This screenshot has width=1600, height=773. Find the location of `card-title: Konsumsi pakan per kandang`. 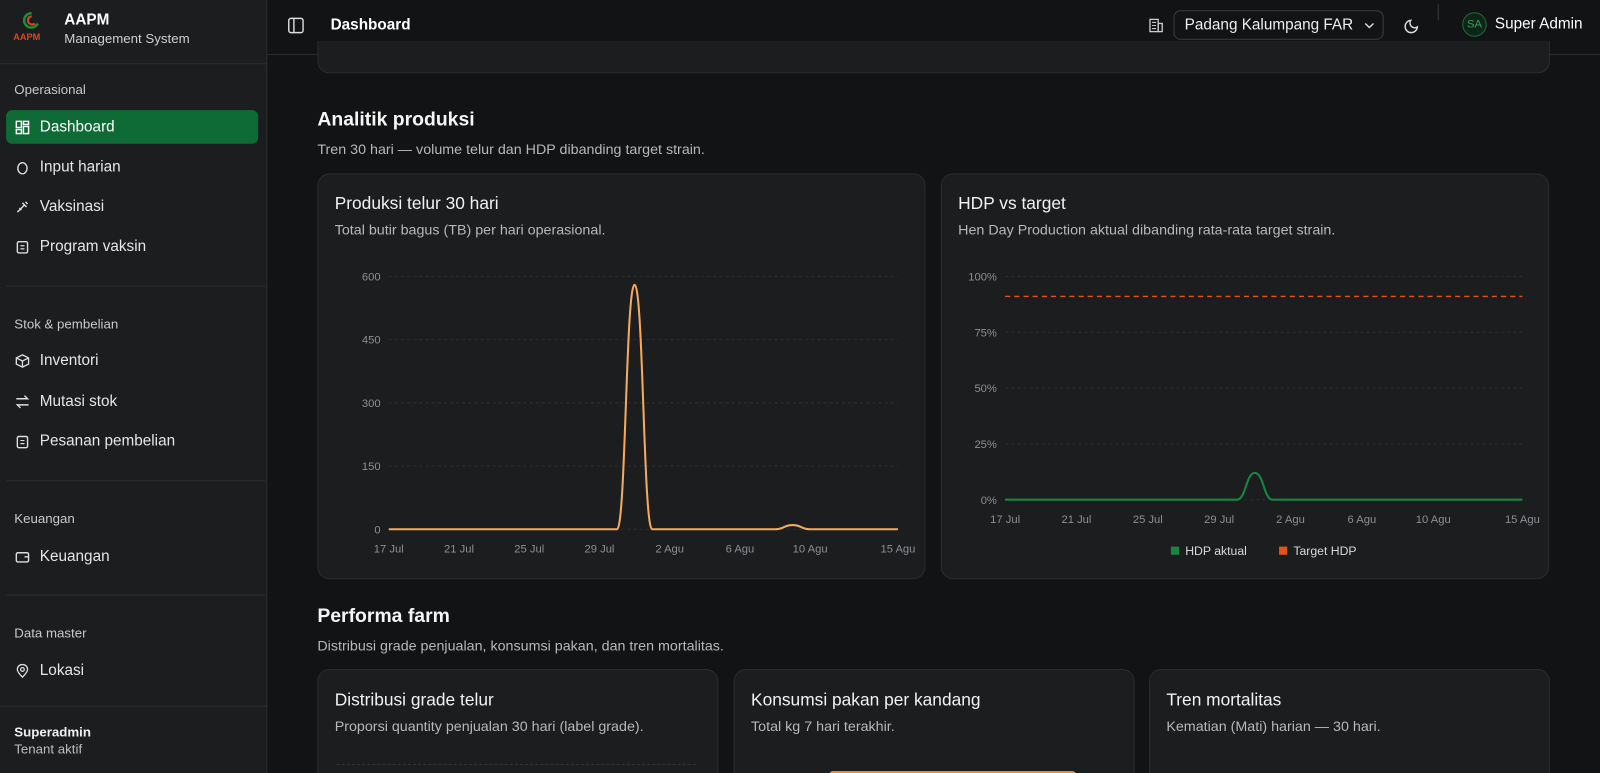

card-title: Konsumsi pakan per kandang is located at coordinates (866, 700).